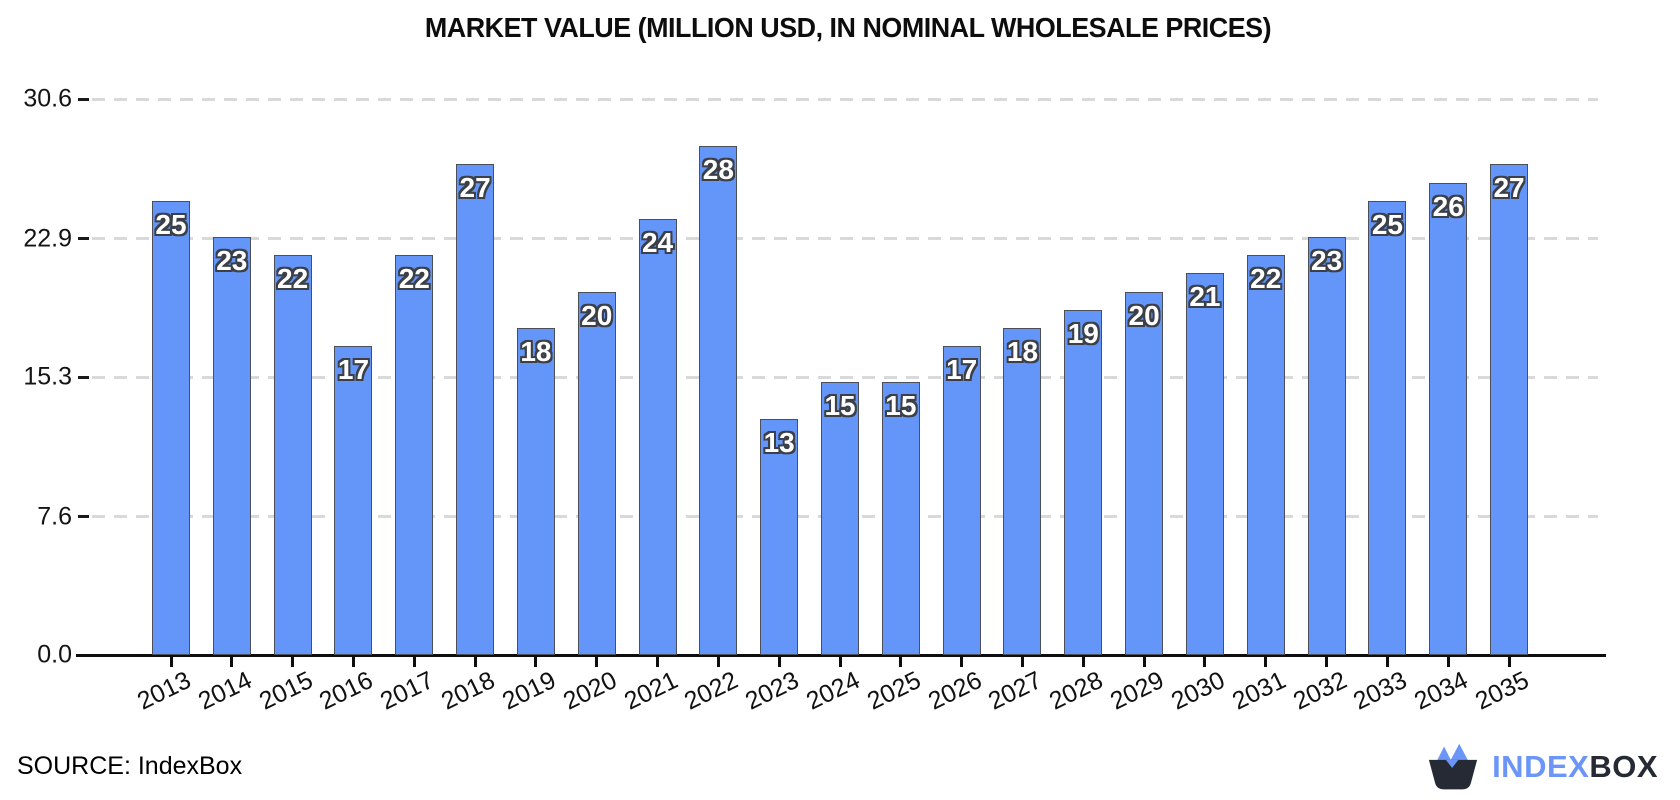 This screenshot has height=800, width=1680. I want to click on logo-index-part: INDEX, so click(1541, 766).